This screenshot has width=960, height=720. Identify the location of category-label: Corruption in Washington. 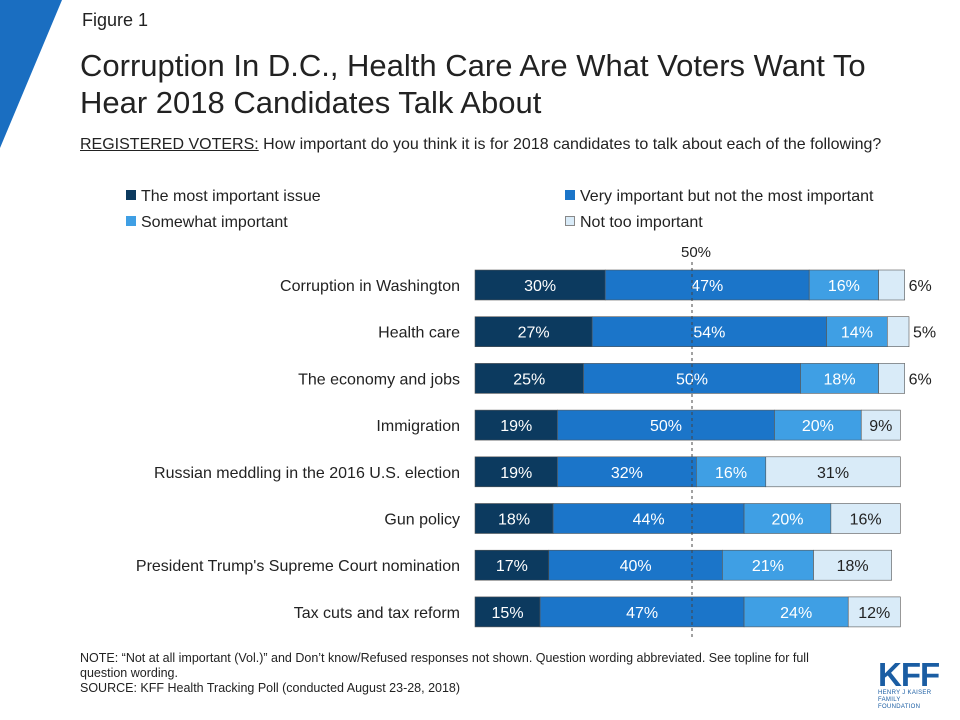
(370, 286).